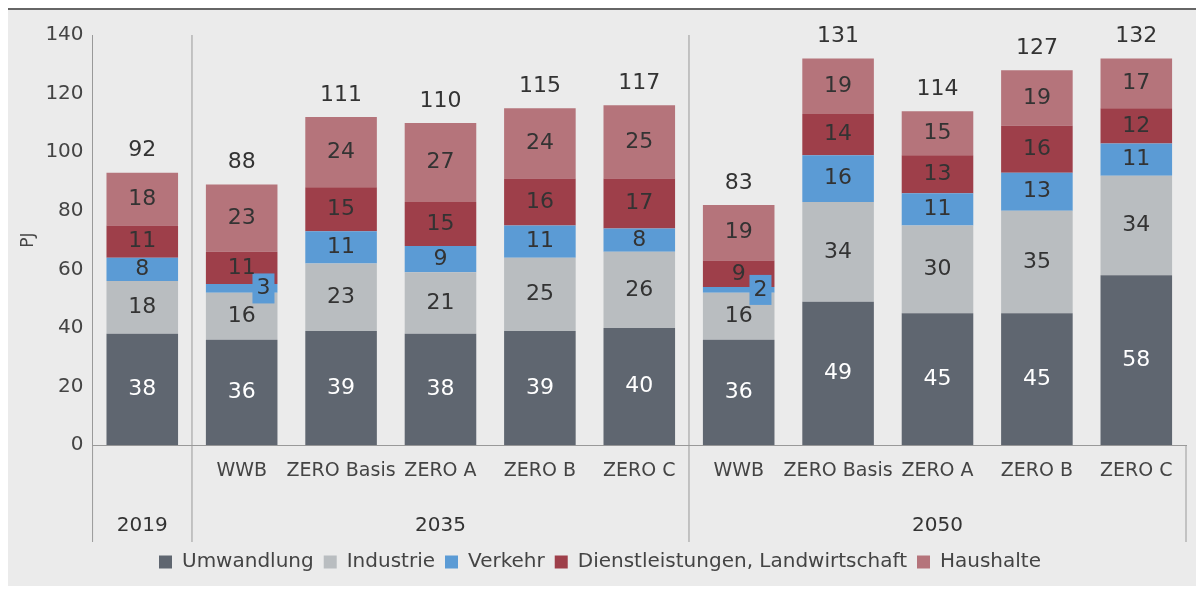 The image size is (1204, 594). I want to click on data-label: 30, so click(937, 268).